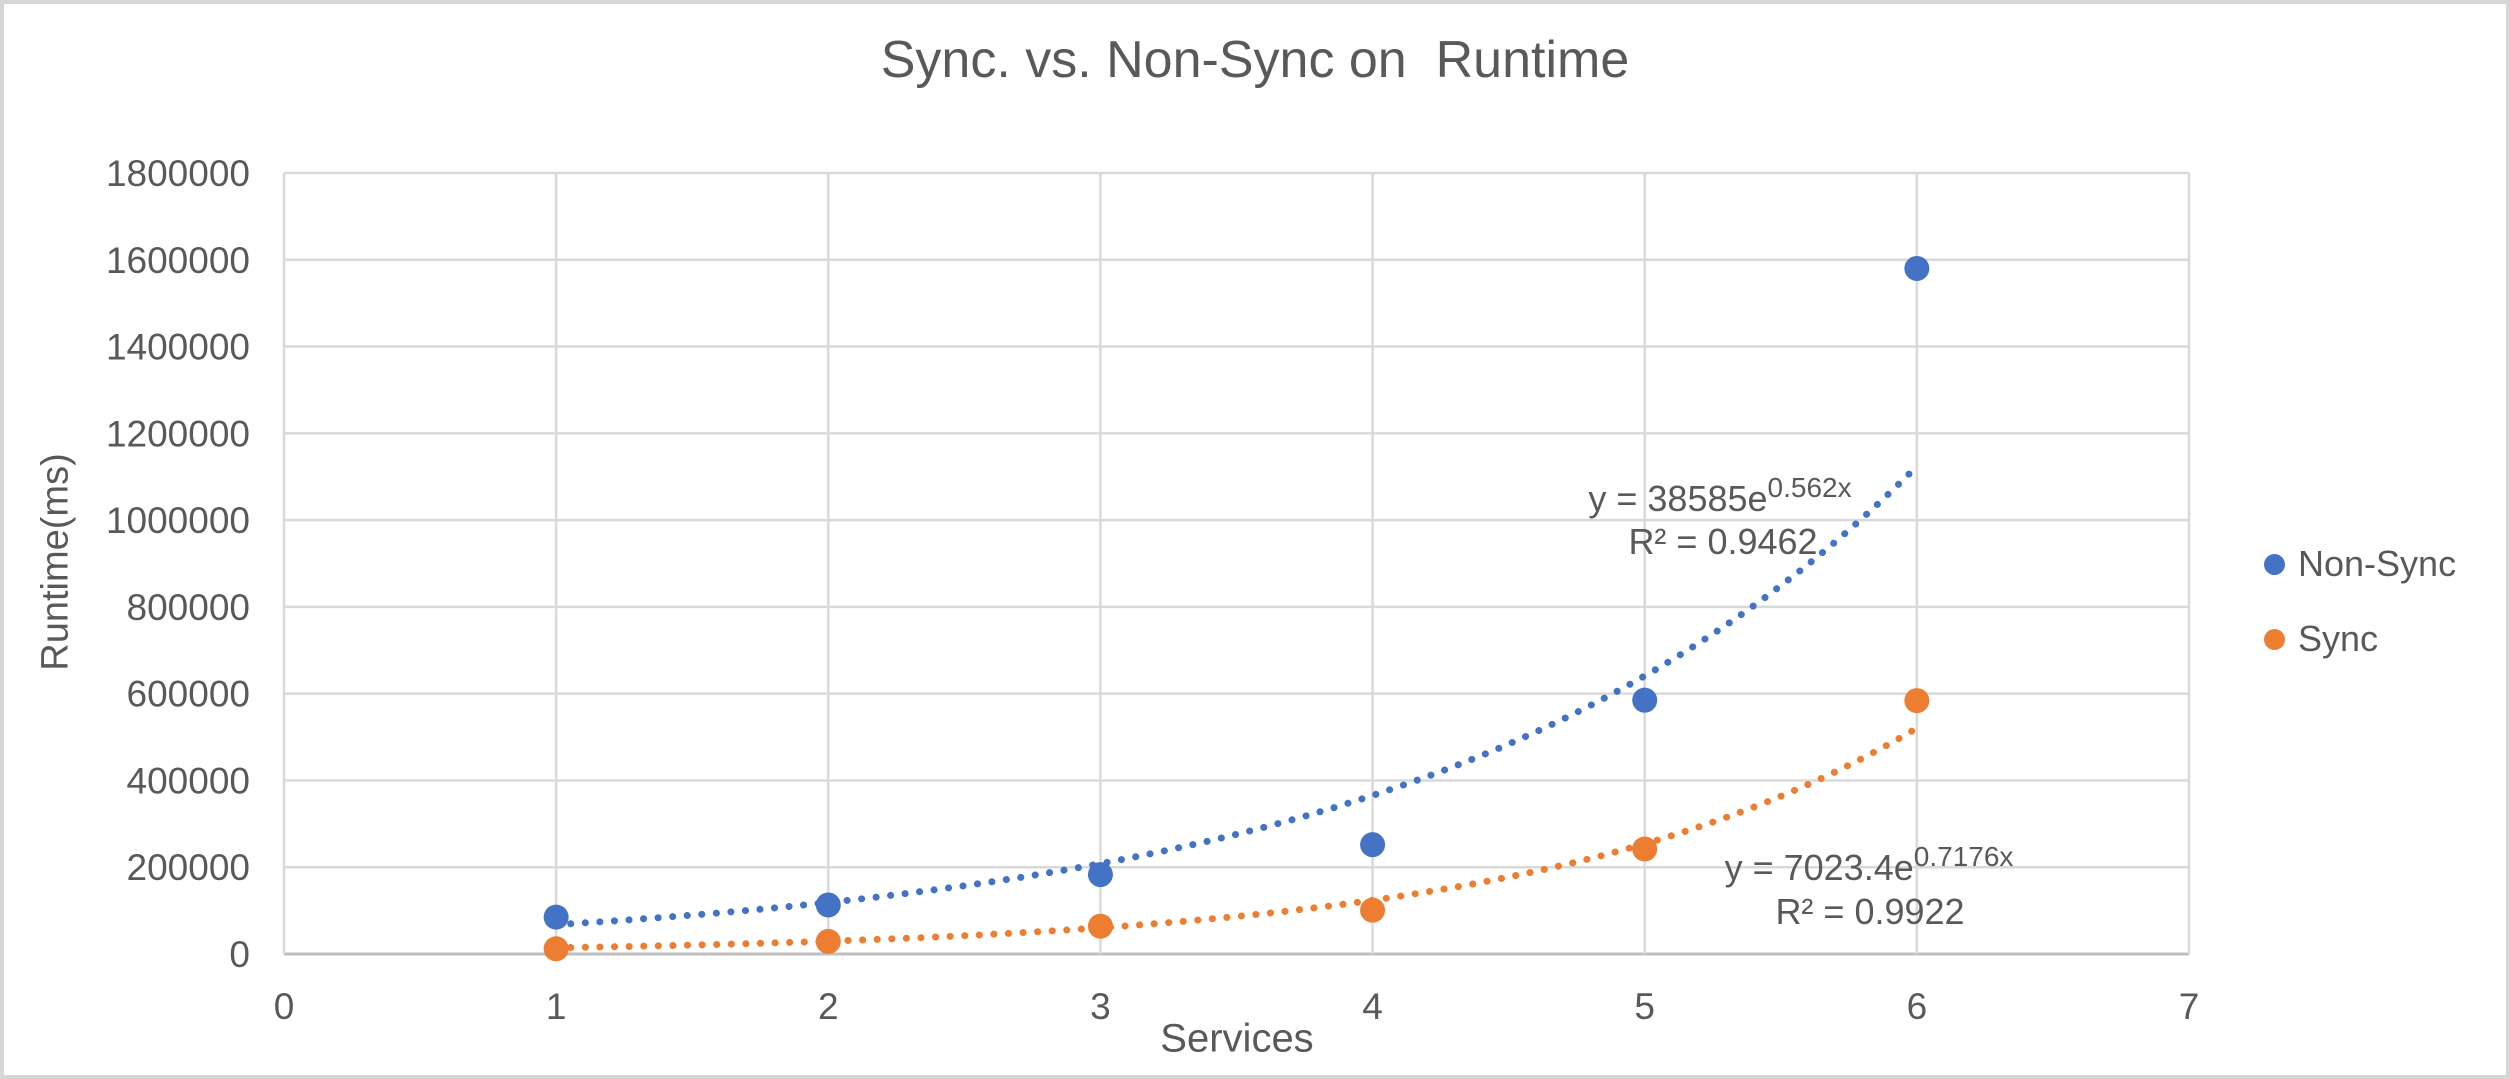 The image size is (2510, 1079). I want to click on legend-item-sync: Sync, so click(2321, 639).